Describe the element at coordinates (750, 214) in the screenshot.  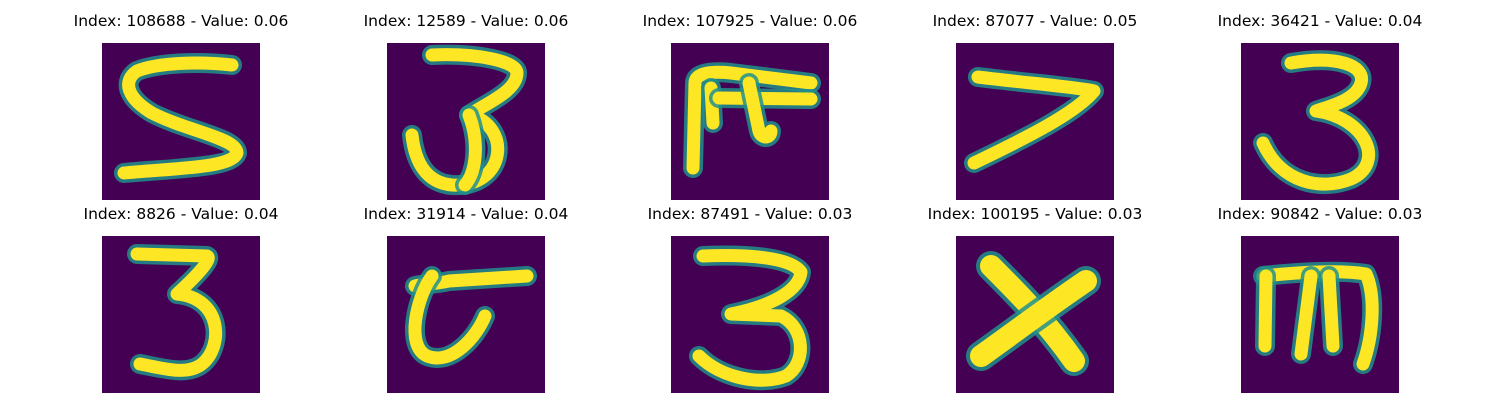
I see `panel-title: Index: 87491 - Value: 0.03` at that location.